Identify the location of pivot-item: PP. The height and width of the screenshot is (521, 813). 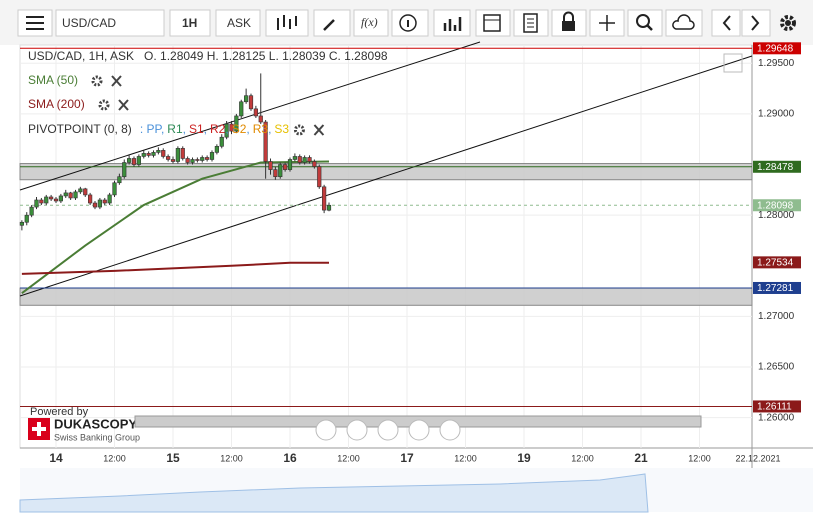
(154, 129).